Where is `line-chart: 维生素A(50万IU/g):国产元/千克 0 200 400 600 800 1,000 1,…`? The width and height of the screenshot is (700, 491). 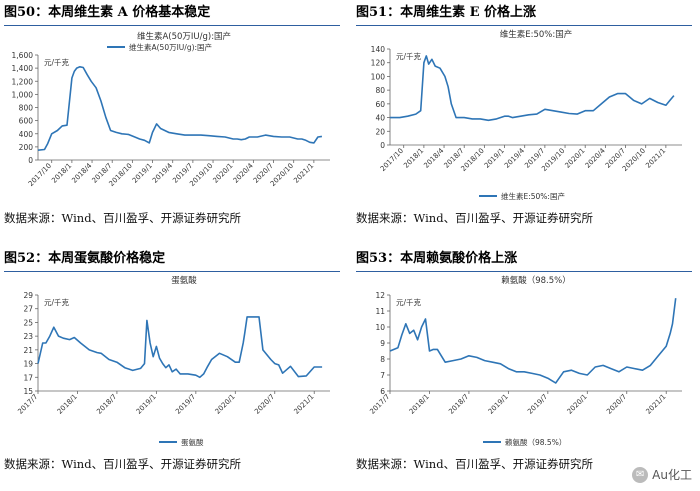 line-chart: 维生素A(50万IU/g):国产元/千克 0 200 400 600 800 1,000 1,… is located at coordinates (171, 109).